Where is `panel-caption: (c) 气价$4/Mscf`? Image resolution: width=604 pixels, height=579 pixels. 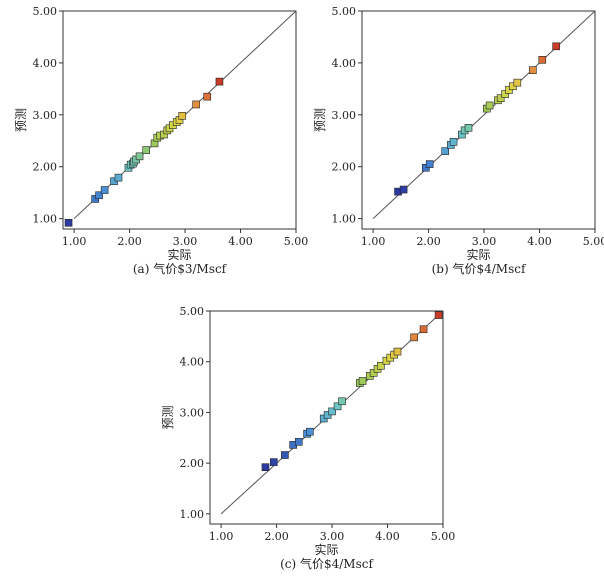
panel-caption: (c) 气价$4/Mscf is located at coordinates (327, 563).